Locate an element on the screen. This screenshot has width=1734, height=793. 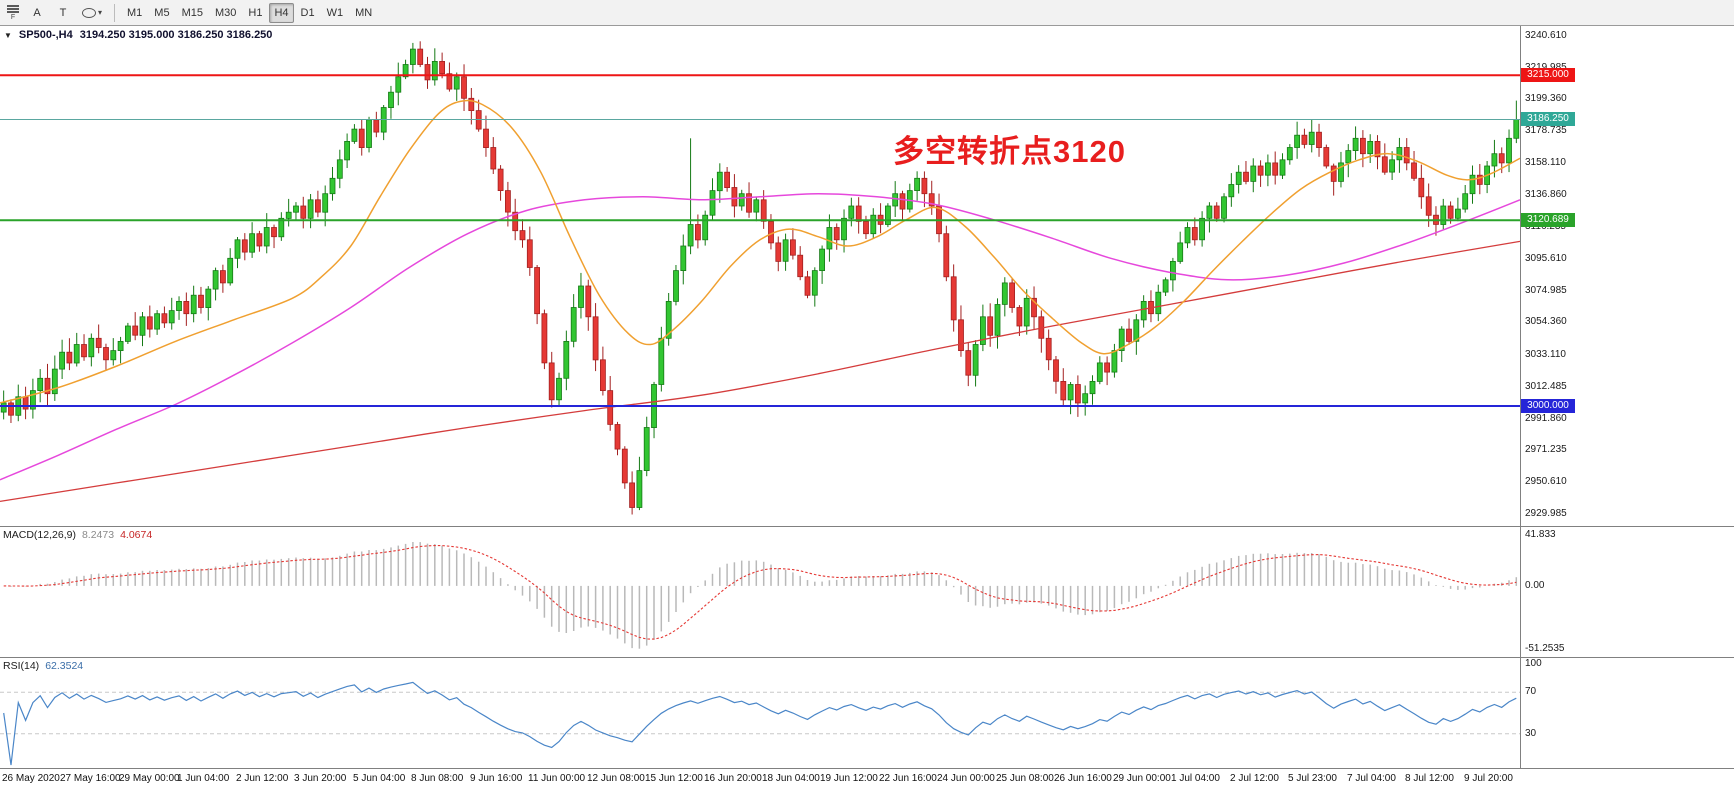
time-axis-label: 26 May 2020 is located at coordinates (31, 778).